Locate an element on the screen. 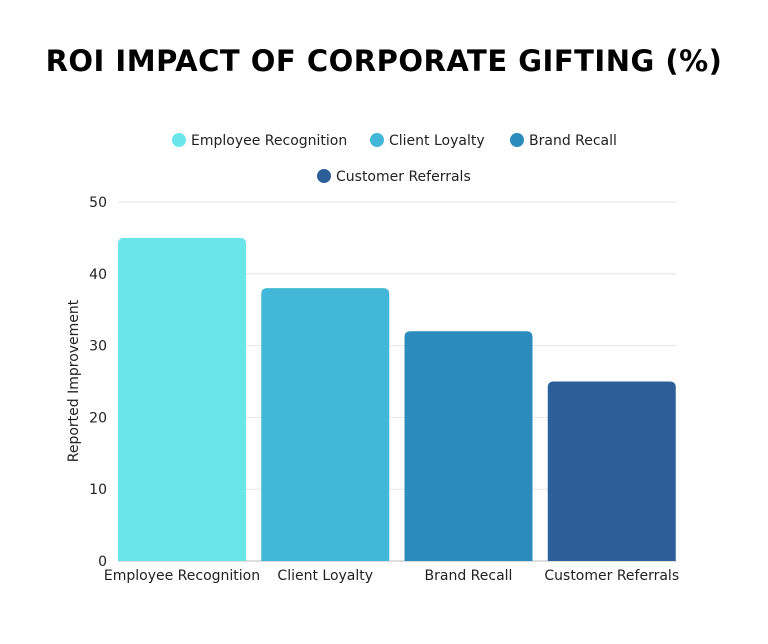  y-tick-label: 10 is located at coordinates (98, 490).